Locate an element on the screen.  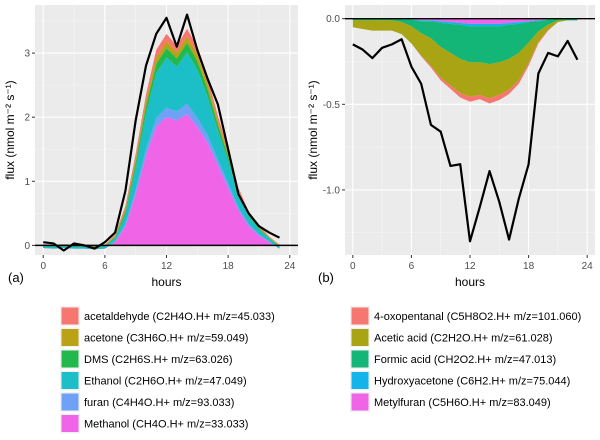
legend-label: 4-oxopentanal (C5H8O2.H+ m/z=101.060) is located at coordinates (477, 317).